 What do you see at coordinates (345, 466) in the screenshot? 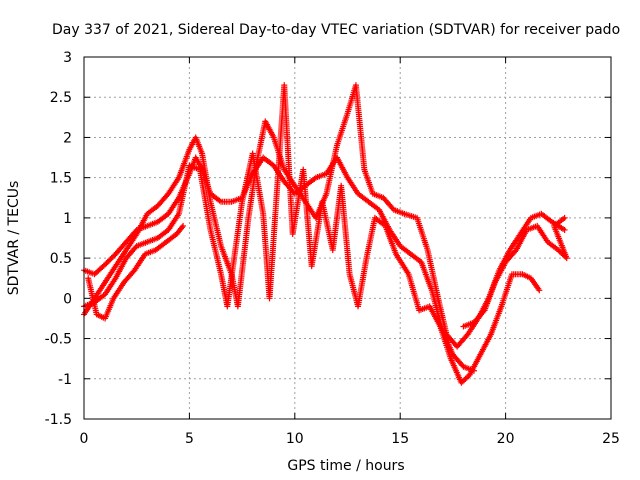
I see `x-axis-label: GPS time / hours` at bounding box center [345, 466].